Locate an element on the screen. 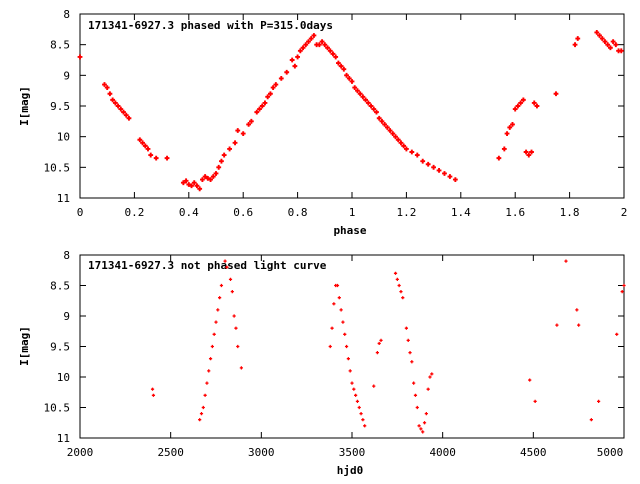  x-tick-label: 4500 is located at coordinates (533, 452).